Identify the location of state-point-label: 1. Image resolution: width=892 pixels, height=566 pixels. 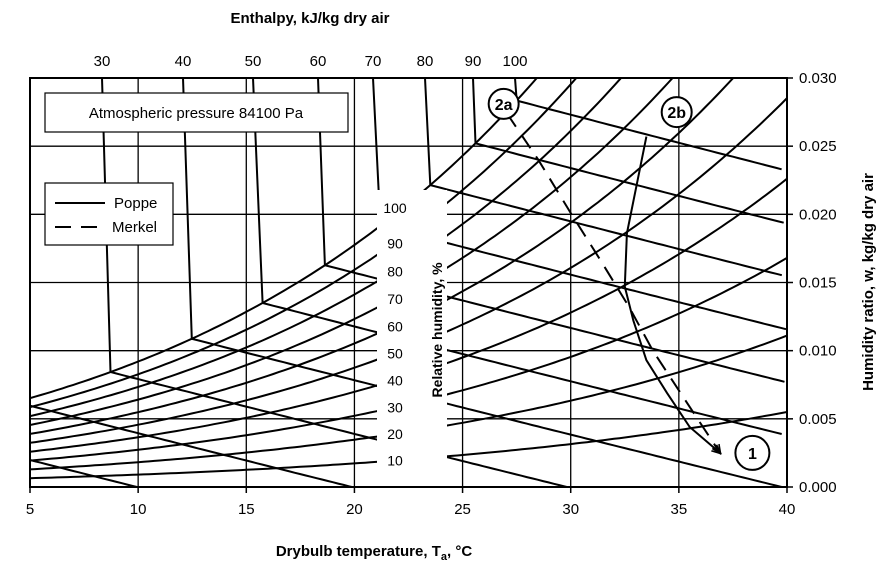
(752, 454).